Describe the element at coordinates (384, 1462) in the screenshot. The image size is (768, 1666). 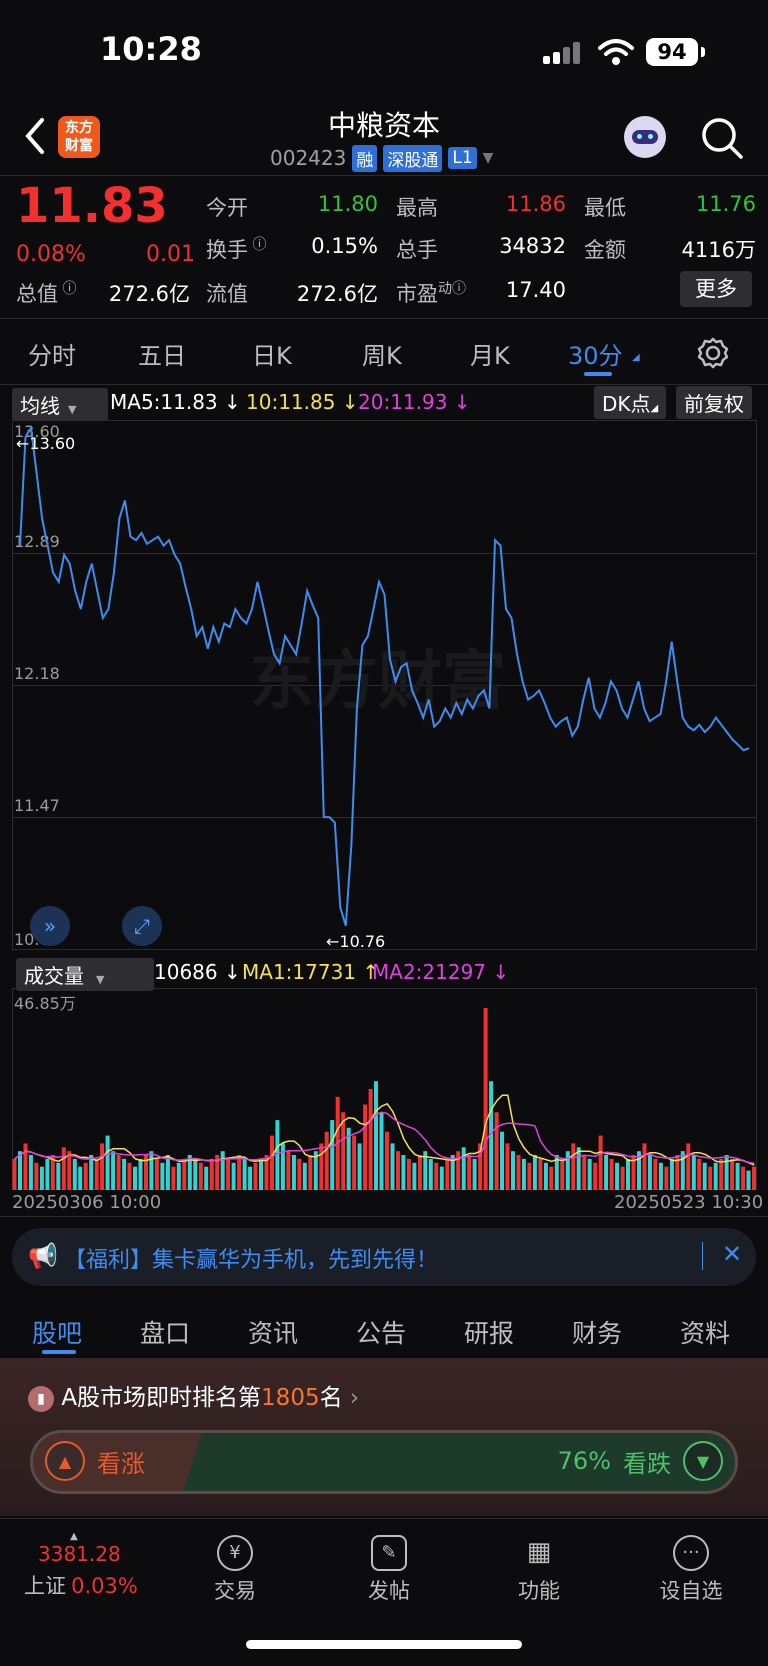
I see `sentiment-vote-bar: ▲ 看涨 76% 看跌 ▼` at that location.